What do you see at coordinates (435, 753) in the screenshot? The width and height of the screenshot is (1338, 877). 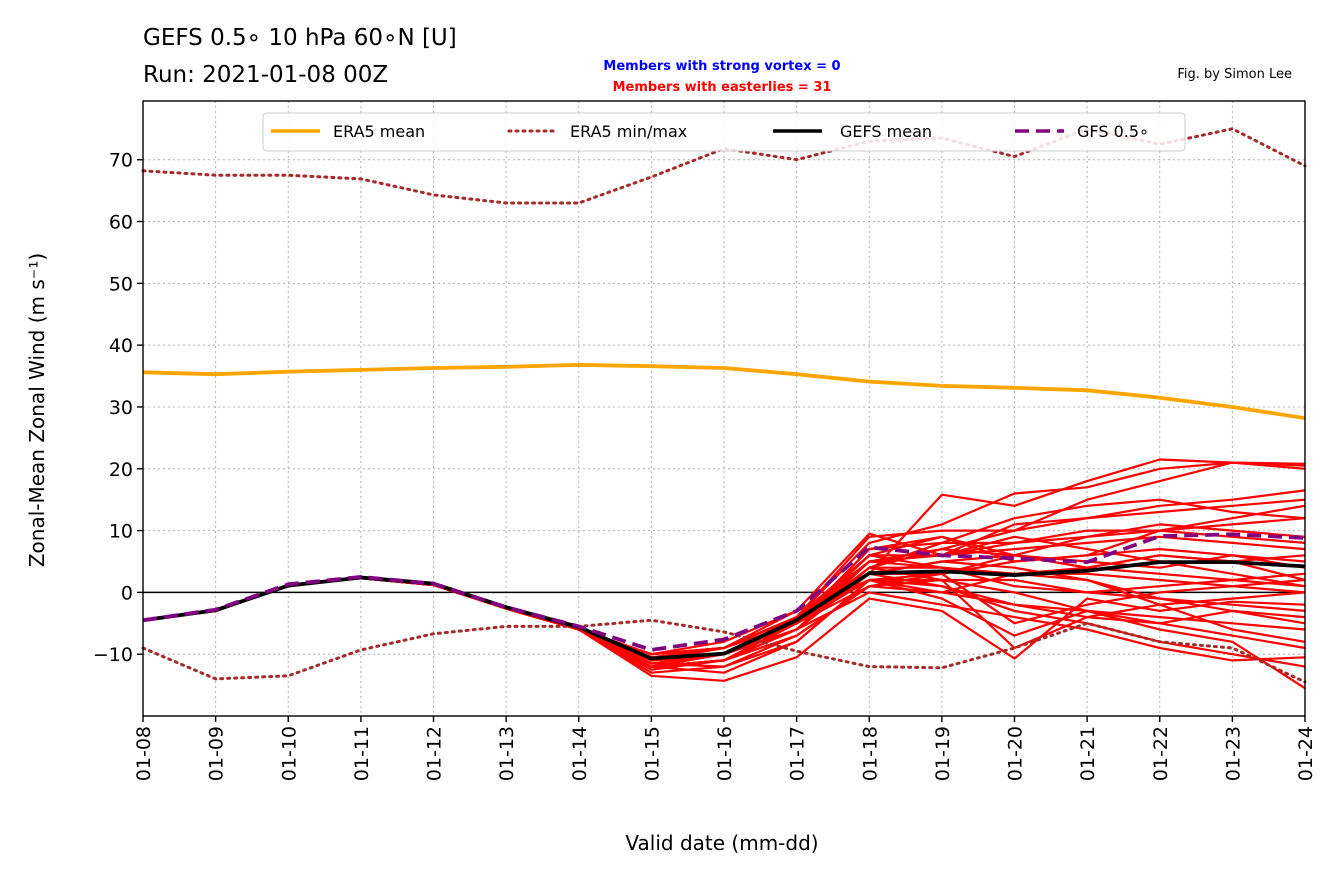 I see `x-tick-label: 01-12` at bounding box center [435, 753].